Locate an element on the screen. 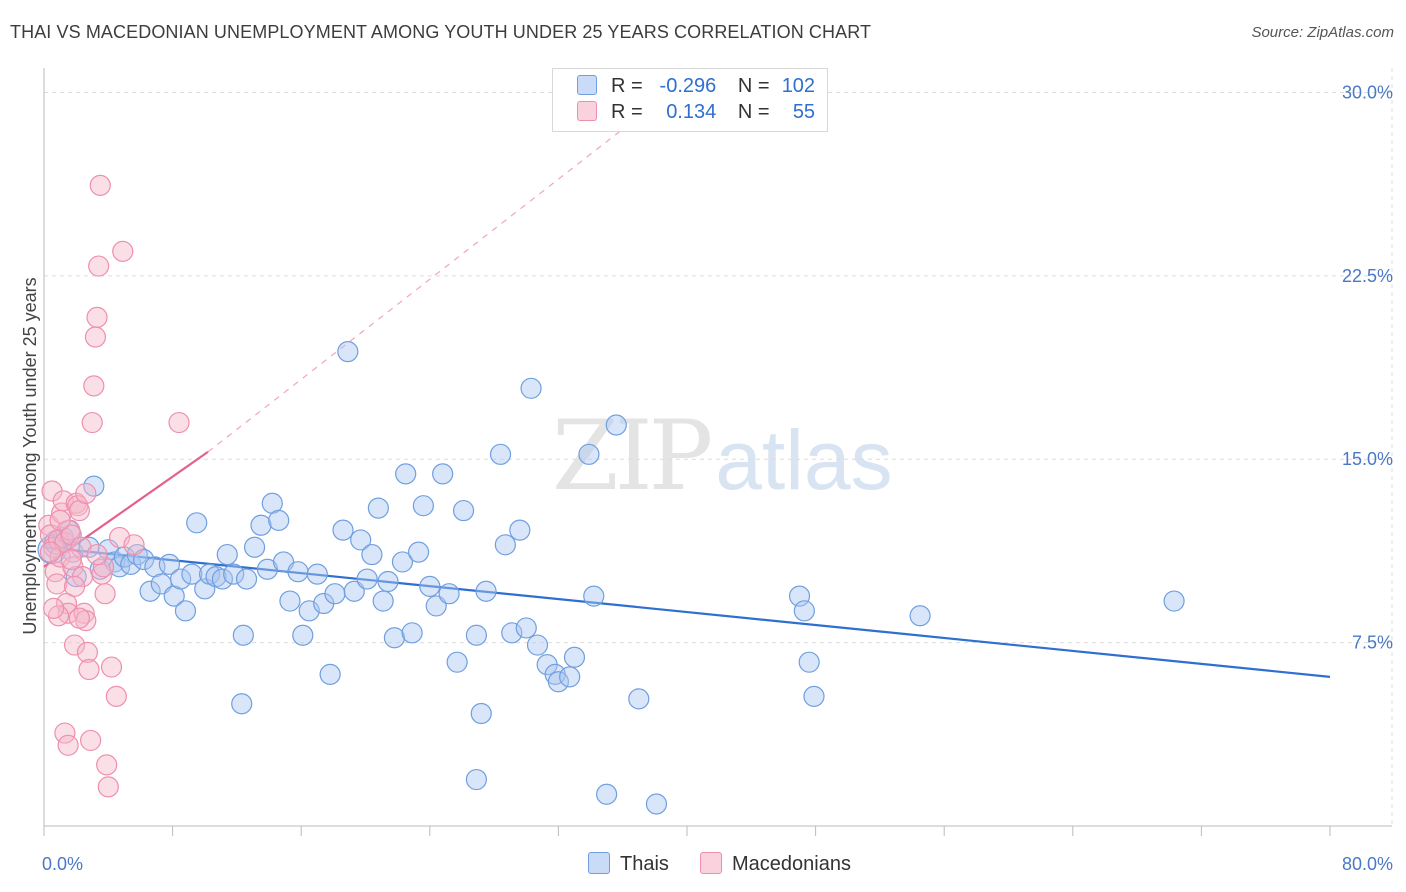 Image resolution: width=1406 pixels, height=892 pixels. macedonians-trend-extension is located at coordinates (415, 290).